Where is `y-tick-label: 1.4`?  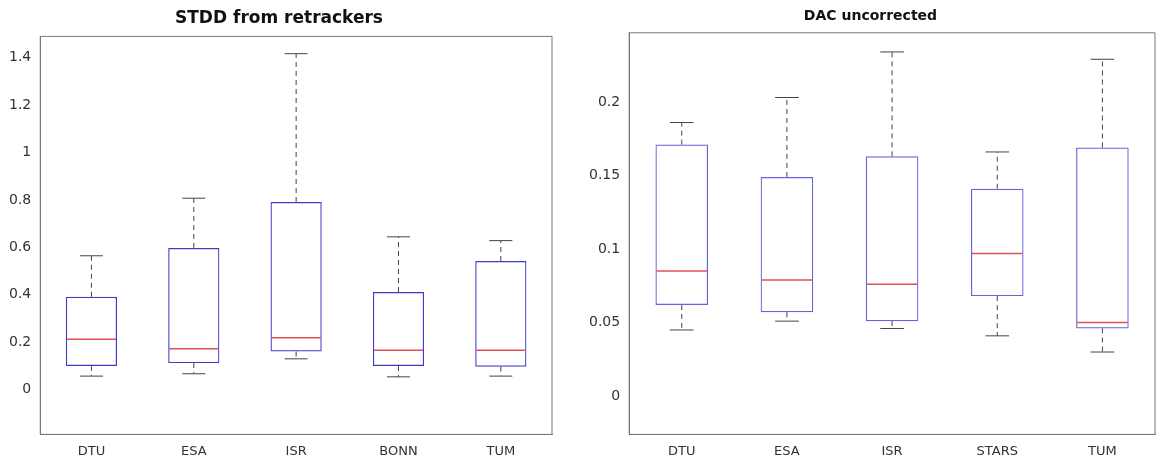 y-tick-label: 1.4 is located at coordinates (20, 56).